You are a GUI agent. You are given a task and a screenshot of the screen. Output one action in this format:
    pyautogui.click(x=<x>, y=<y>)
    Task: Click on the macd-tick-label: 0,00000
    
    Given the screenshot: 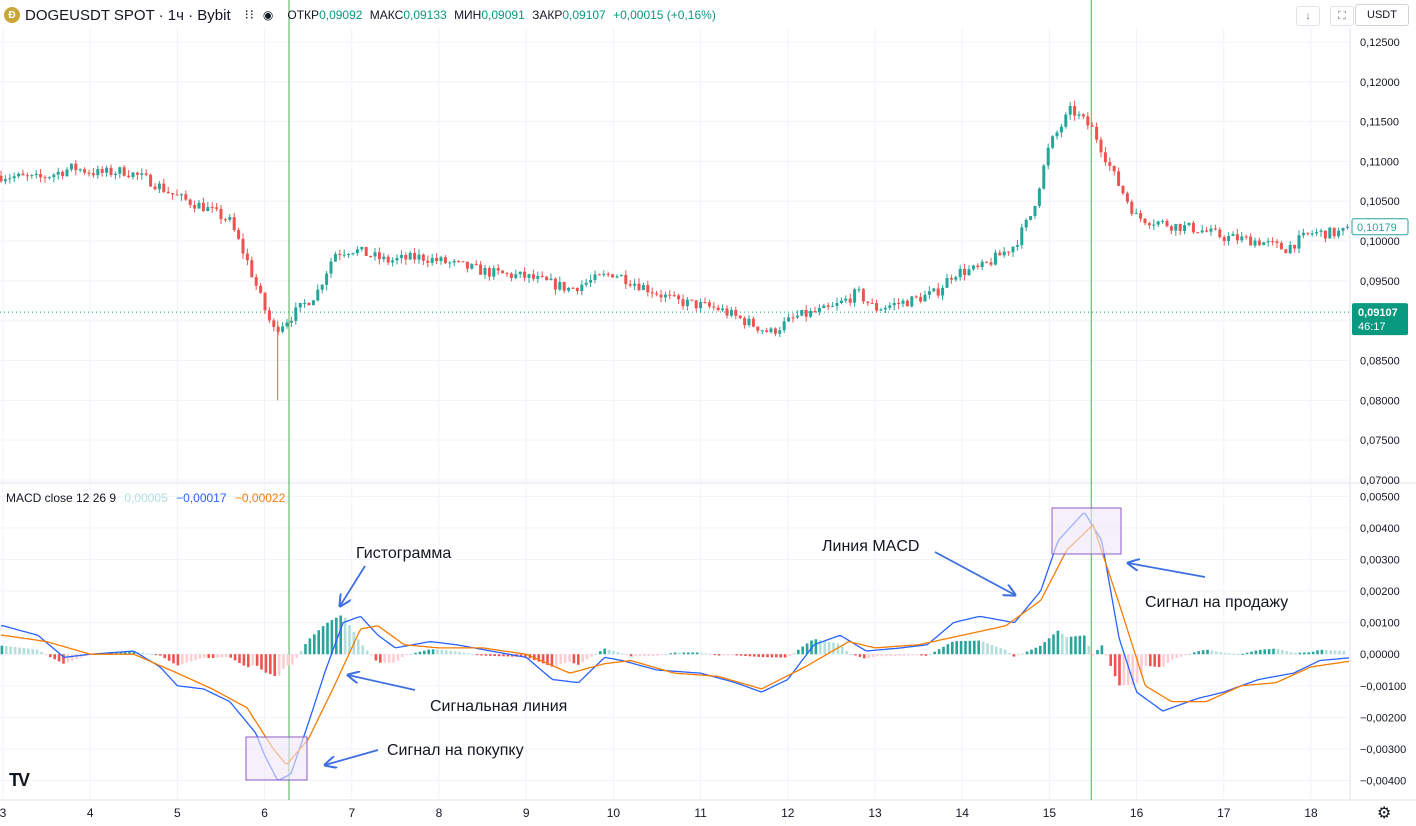 What is the action you would take?
    pyautogui.click(x=1380, y=655)
    